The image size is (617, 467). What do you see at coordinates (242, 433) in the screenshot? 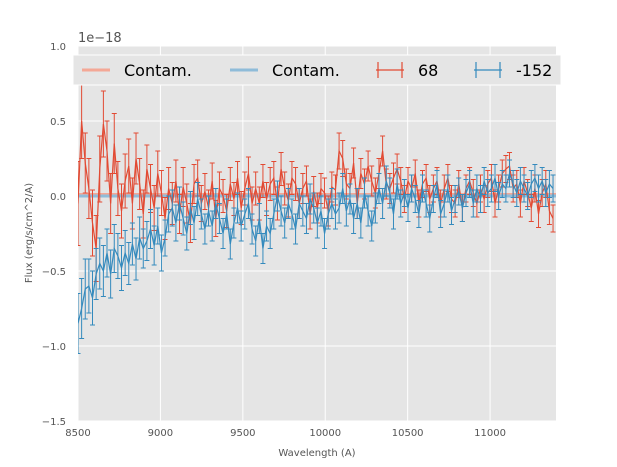
I see `x-tick-label: 9500` at bounding box center [242, 433].